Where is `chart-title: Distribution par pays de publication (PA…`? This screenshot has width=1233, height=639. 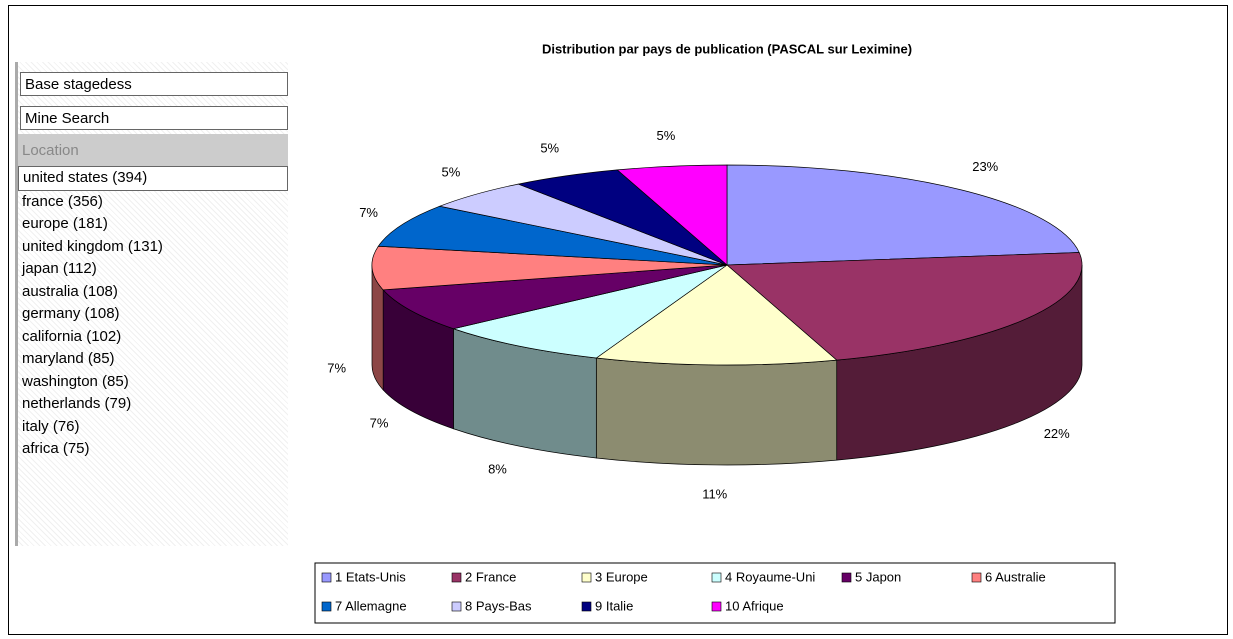 chart-title: Distribution par pays de publication (PA… is located at coordinates (727, 48).